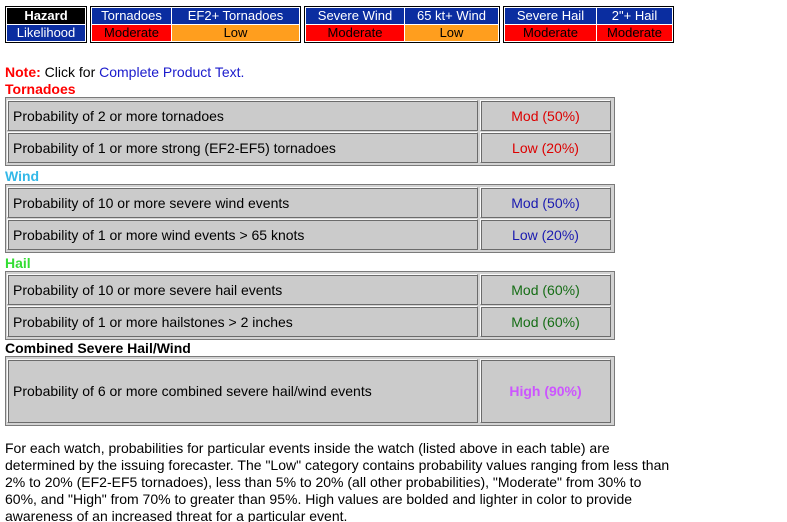 The image size is (787, 522). I want to click on probability-value: High (90%), so click(545, 391).